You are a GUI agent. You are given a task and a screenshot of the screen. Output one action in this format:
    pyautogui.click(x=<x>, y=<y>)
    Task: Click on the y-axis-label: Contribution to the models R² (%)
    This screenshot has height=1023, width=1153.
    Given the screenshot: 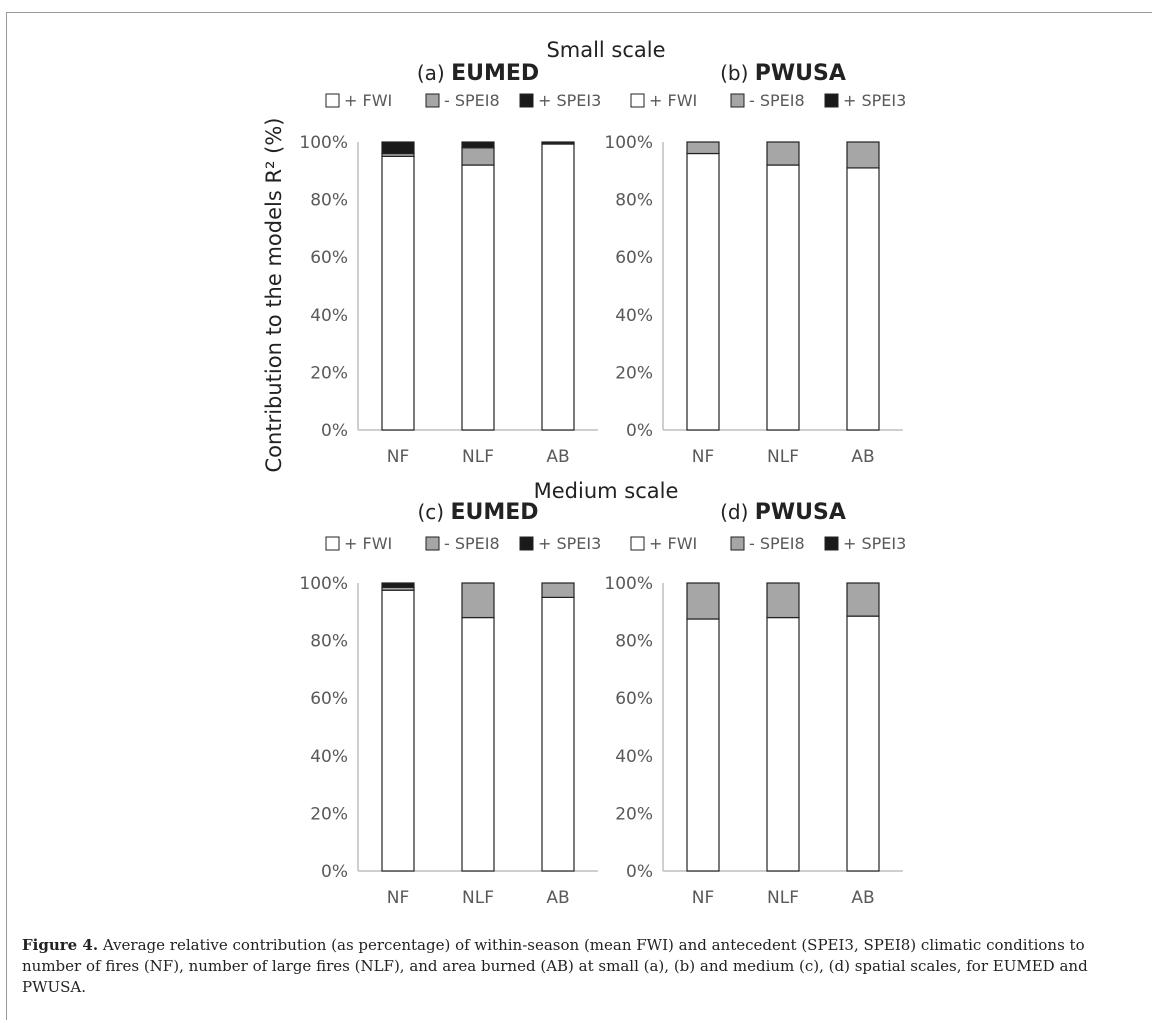 What is the action you would take?
    pyautogui.click(x=274, y=295)
    